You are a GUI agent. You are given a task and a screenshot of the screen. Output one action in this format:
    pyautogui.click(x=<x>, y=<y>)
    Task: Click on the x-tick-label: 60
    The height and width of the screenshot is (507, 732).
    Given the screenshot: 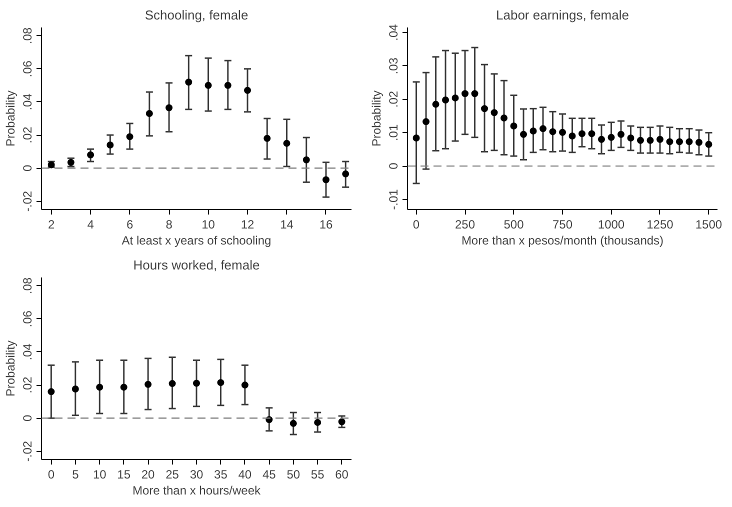 What is the action you would take?
    pyautogui.click(x=342, y=475)
    